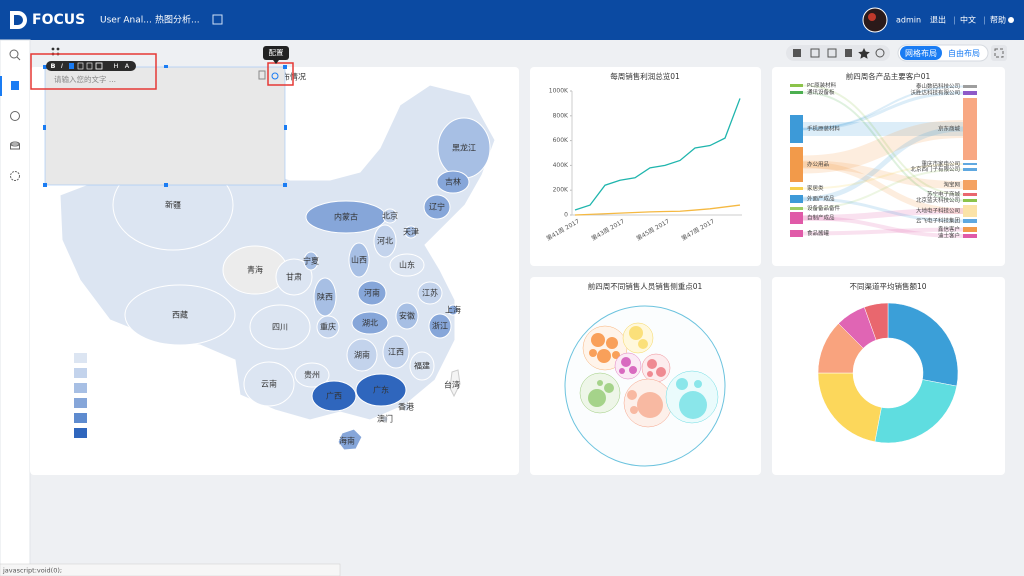 The image size is (1024, 576). I want to click on province-label: 上海, so click(453, 310).